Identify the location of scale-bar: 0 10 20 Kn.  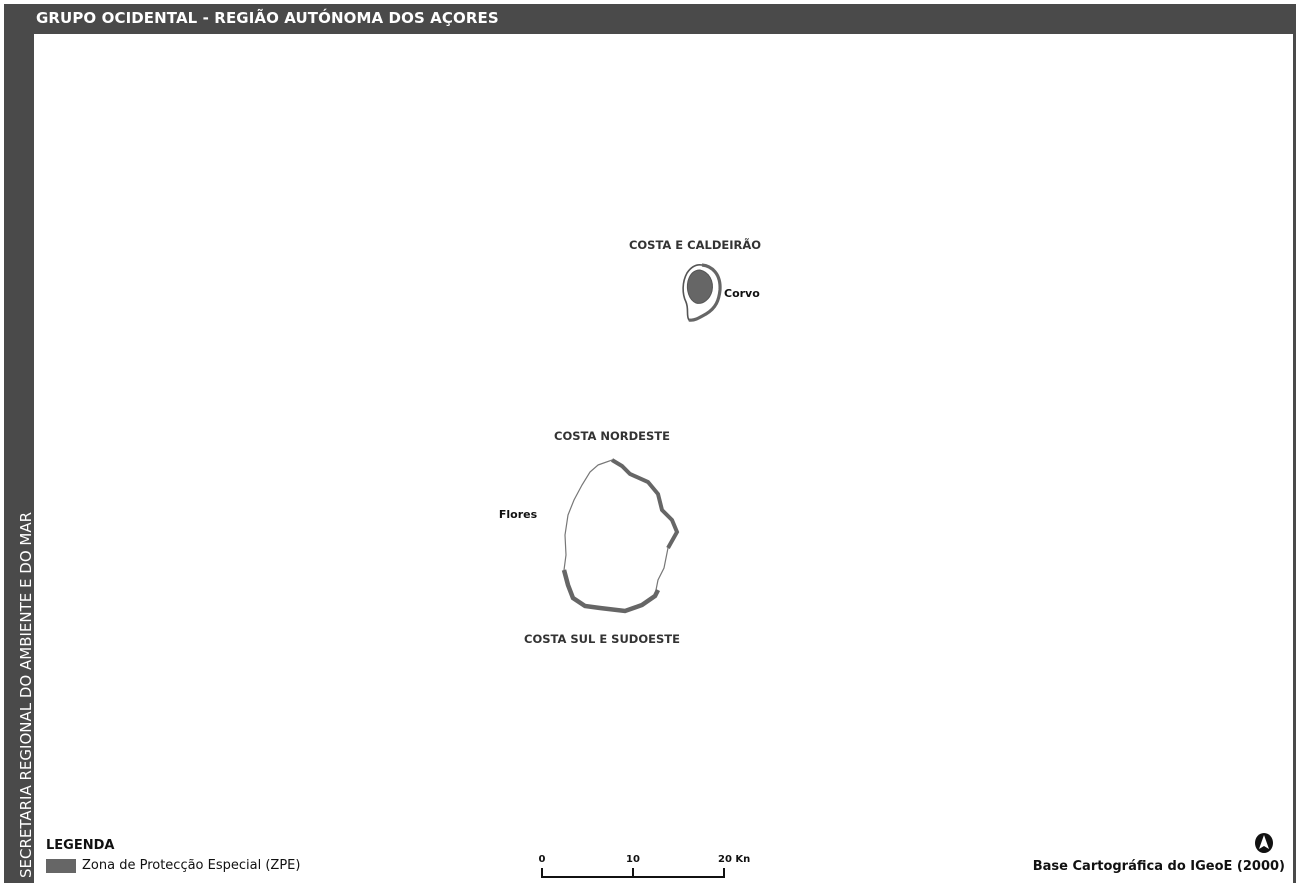
(644, 866).